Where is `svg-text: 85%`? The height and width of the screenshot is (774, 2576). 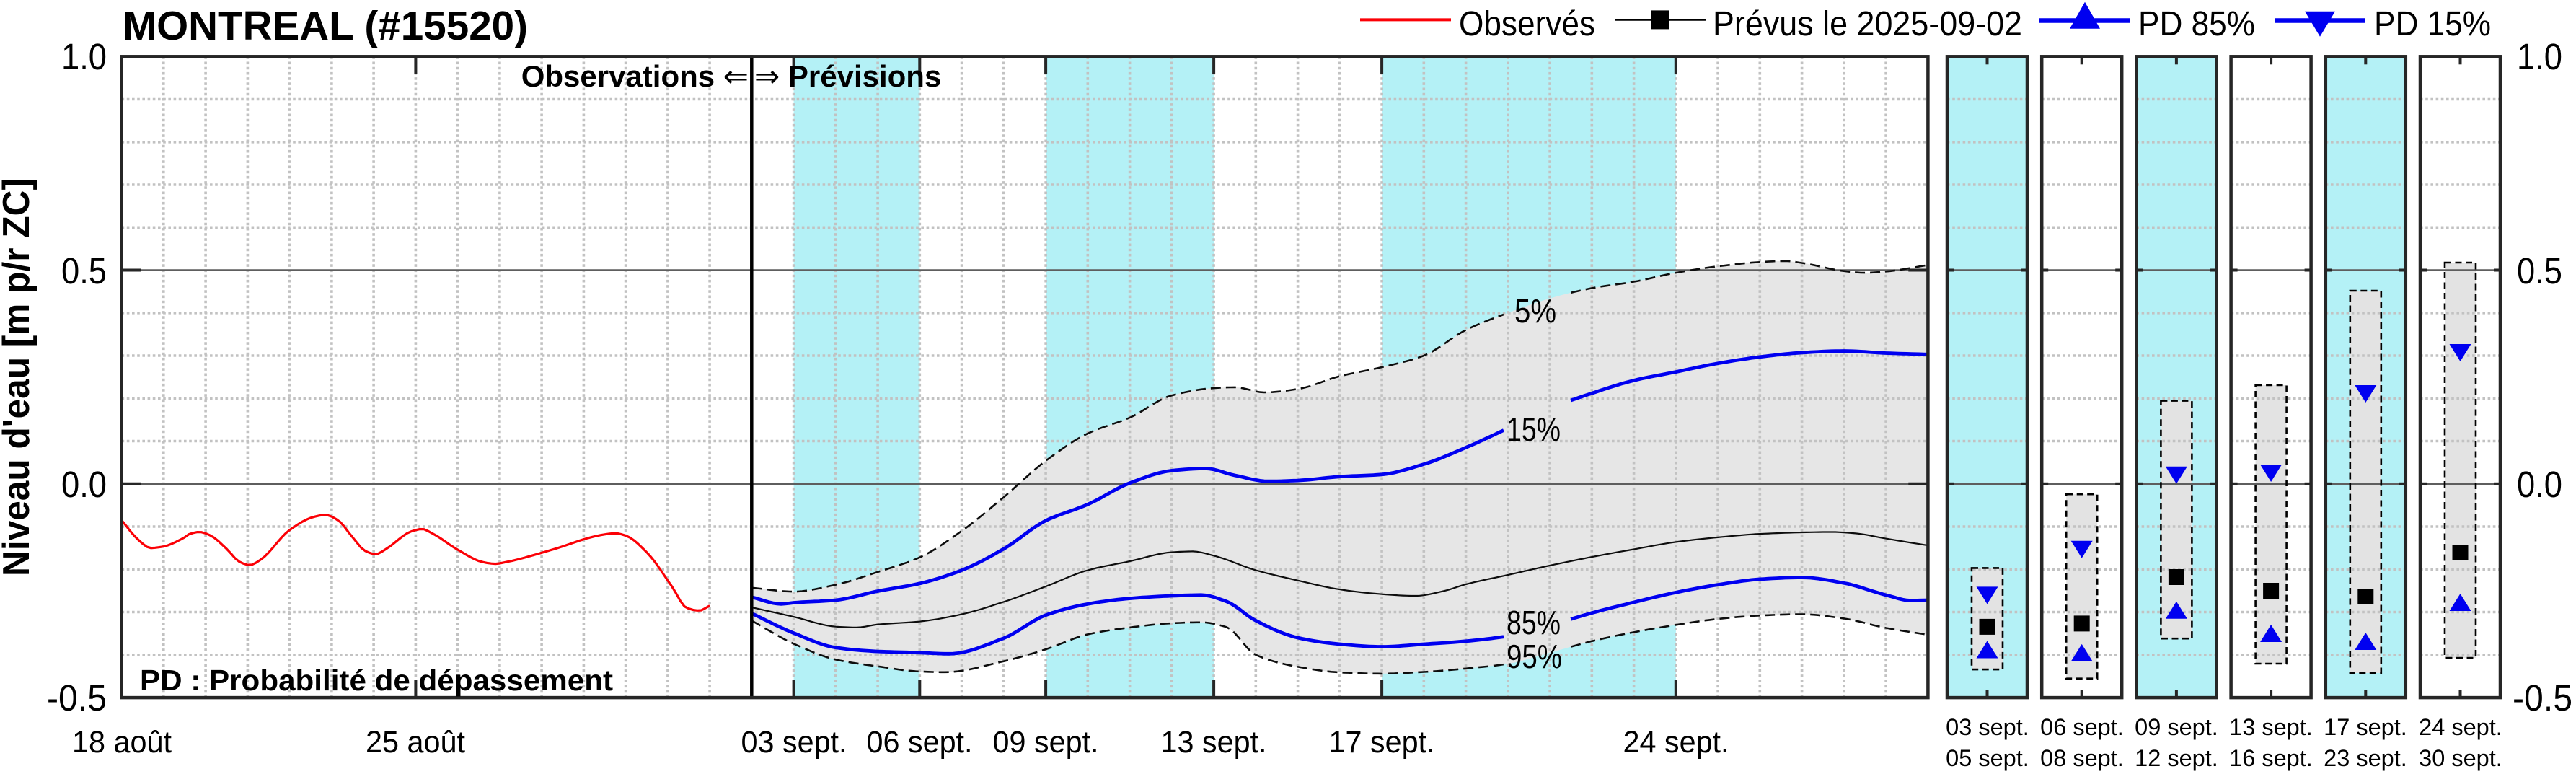
svg-text: 85% is located at coordinates (1534, 622).